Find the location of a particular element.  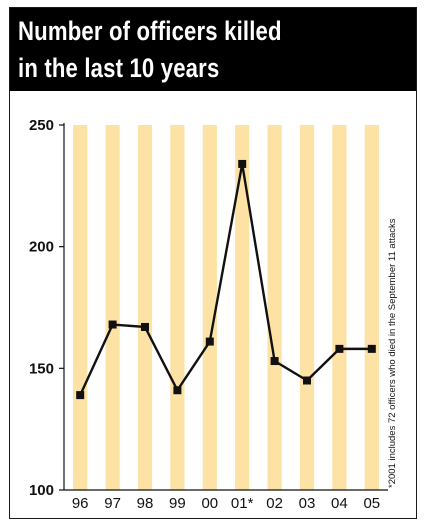

x-tick-label: 97 is located at coordinates (112, 503).